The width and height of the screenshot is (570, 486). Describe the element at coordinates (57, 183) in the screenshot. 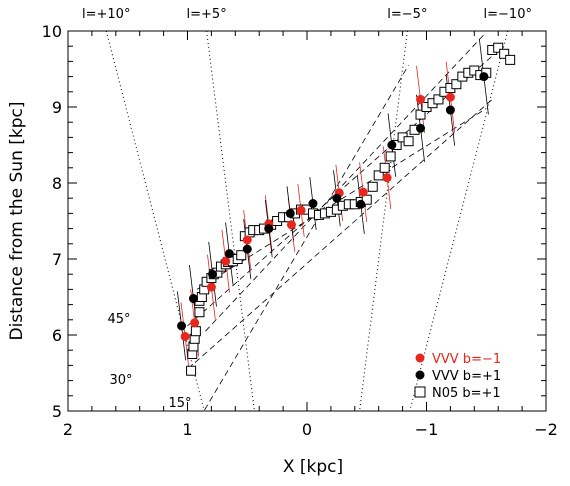

I see `y-tick-label: 8` at that location.